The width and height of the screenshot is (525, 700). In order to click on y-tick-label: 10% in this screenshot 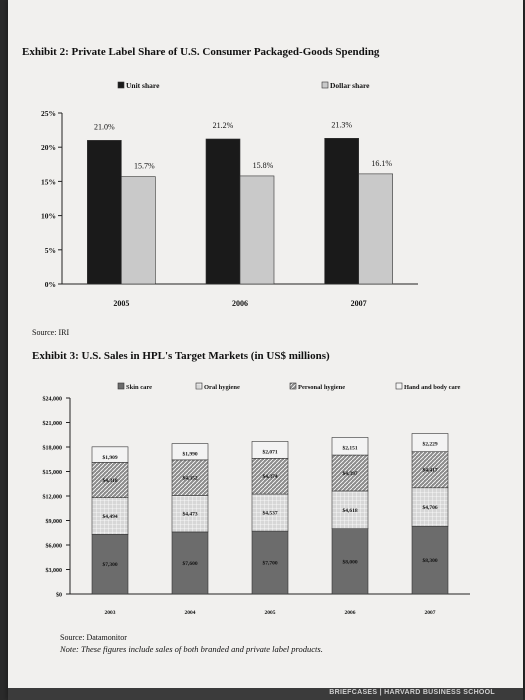, I will do `click(48, 216)`.